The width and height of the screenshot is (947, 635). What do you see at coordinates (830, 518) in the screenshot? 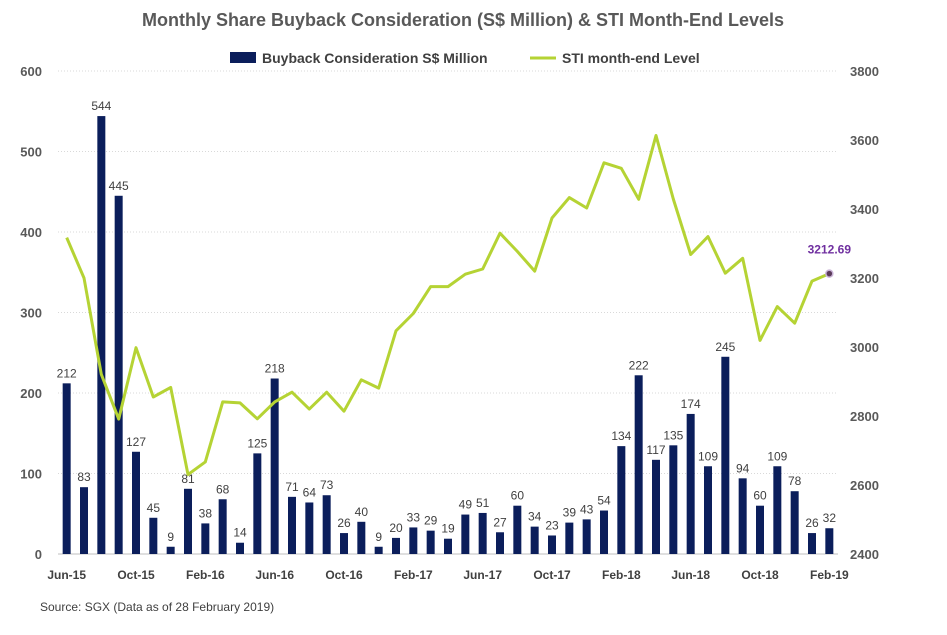
I see `bar-value-label: 32` at bounding box center [830, 518].